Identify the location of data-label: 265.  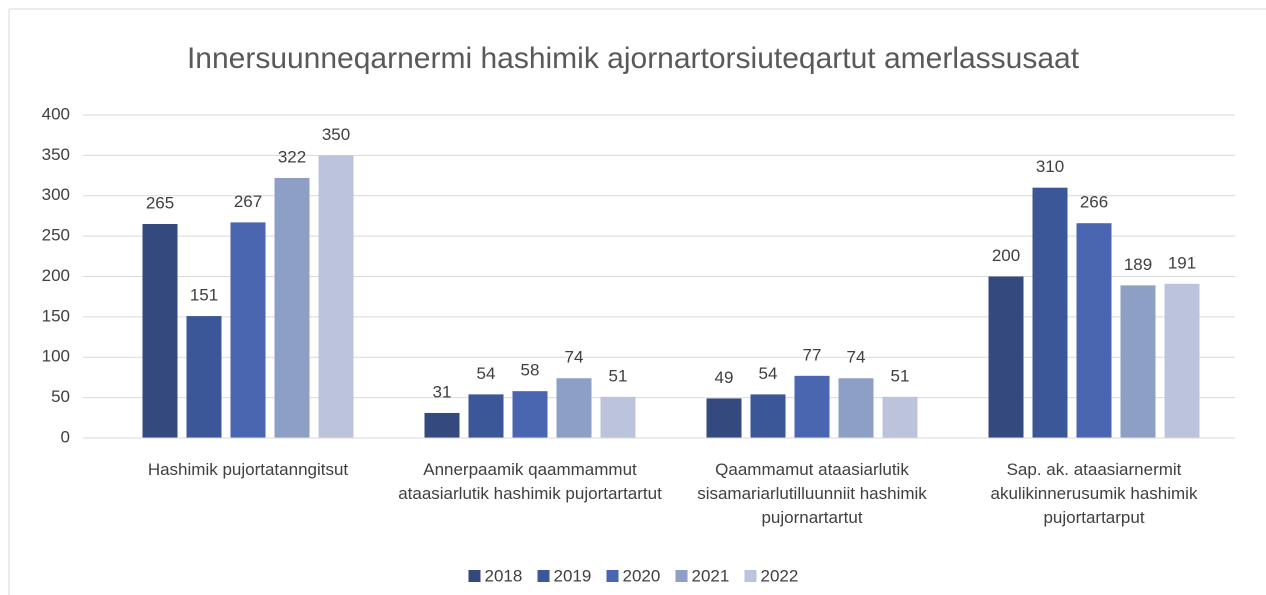
(160, 202).